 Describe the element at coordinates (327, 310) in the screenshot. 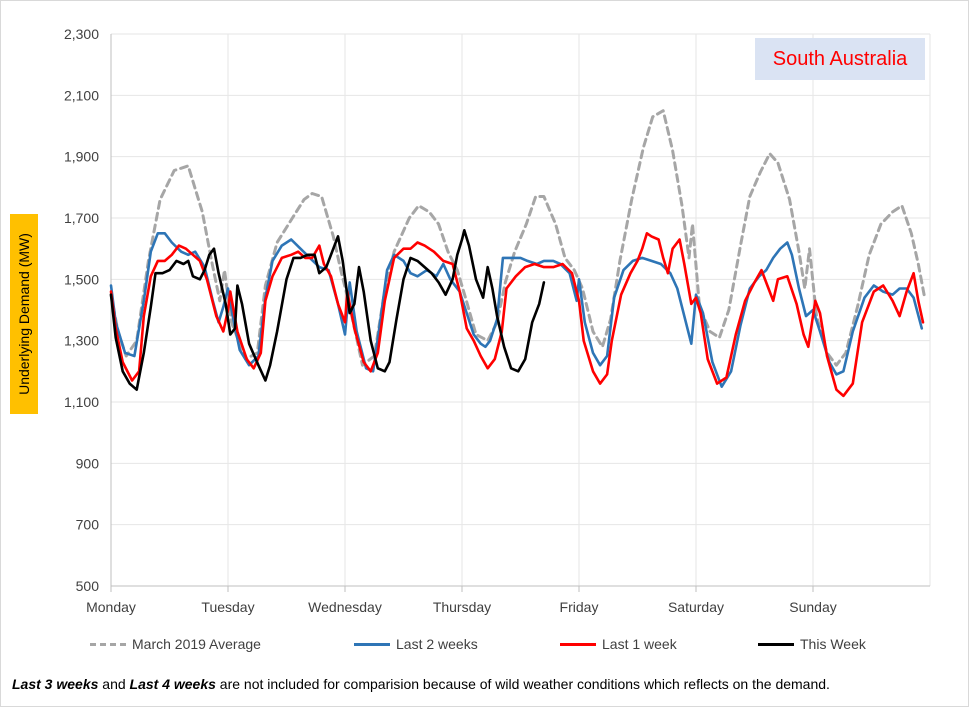

I see `series-line-this-week` at that location.